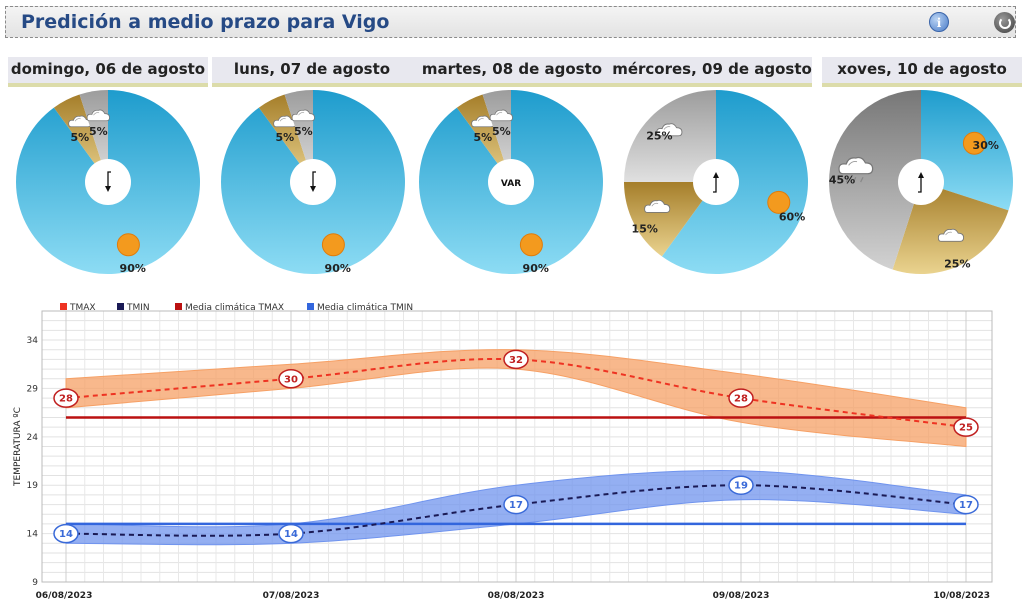 The height and width of the screenshot is (612, 1024). I want to click on day-header-1: luns, 07 de agosto, so click(312, 72).